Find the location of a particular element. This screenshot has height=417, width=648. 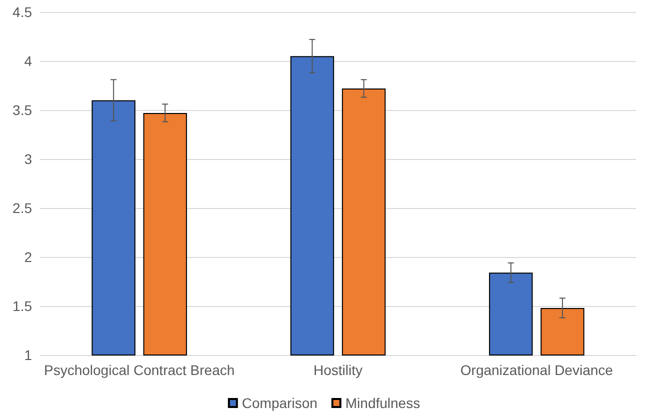

y-tick-label: 3.5 is located at coordinates (22, 110).